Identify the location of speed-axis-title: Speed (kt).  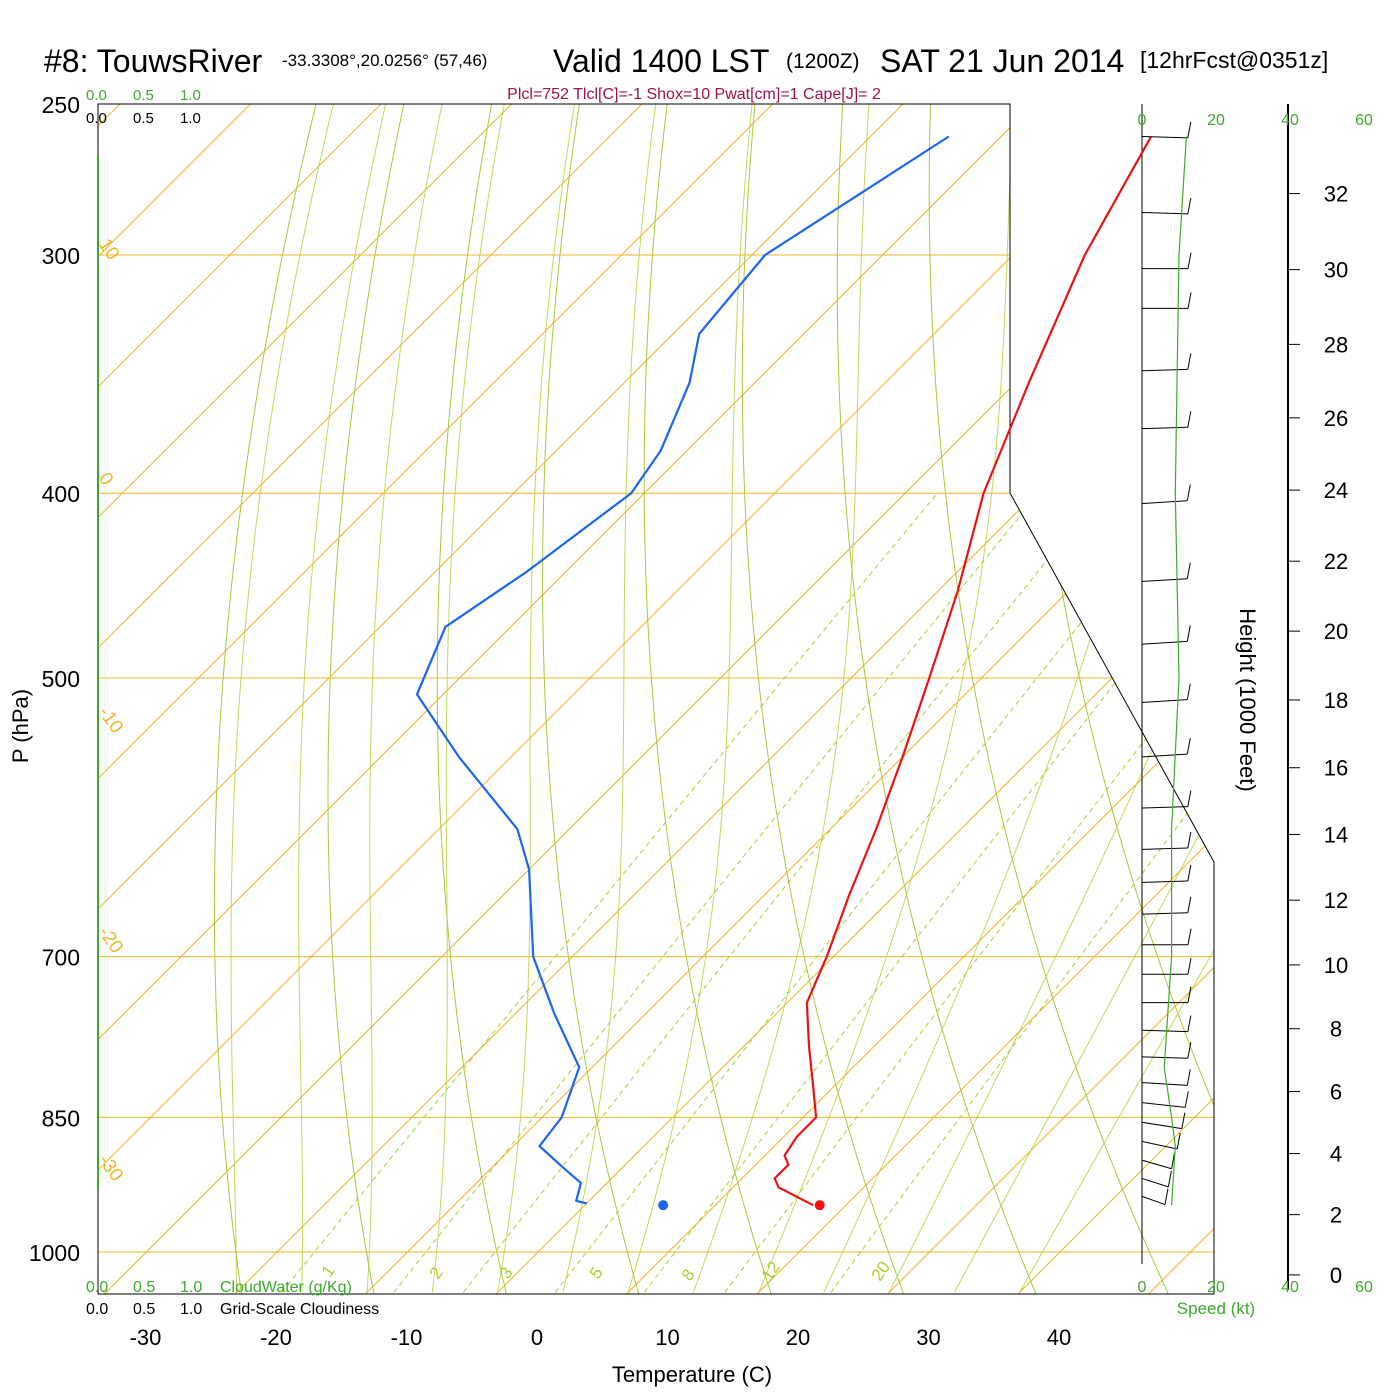
(1216, 1308).